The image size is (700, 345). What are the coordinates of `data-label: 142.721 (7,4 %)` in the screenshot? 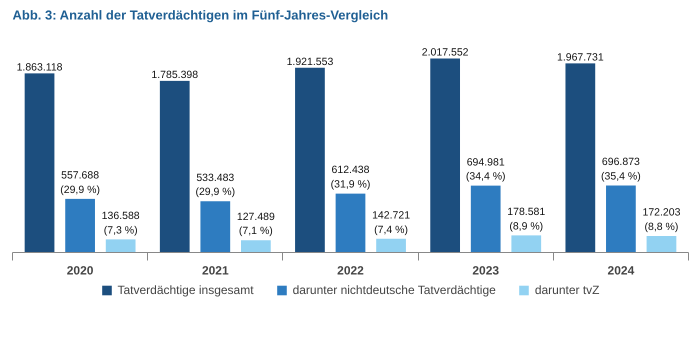 It's located at (391, 222).